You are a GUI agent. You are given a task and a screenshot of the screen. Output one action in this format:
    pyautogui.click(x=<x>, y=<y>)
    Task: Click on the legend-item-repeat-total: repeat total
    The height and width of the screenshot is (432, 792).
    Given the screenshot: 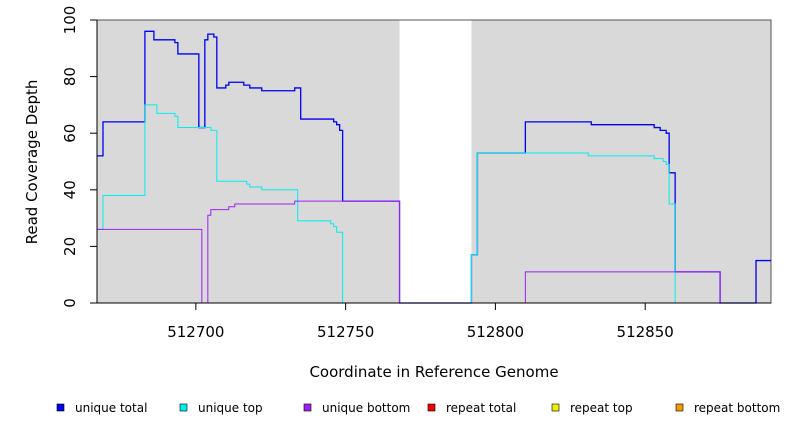 What is the action you would take?
    pyautogui.click(x=471, y=408)
    